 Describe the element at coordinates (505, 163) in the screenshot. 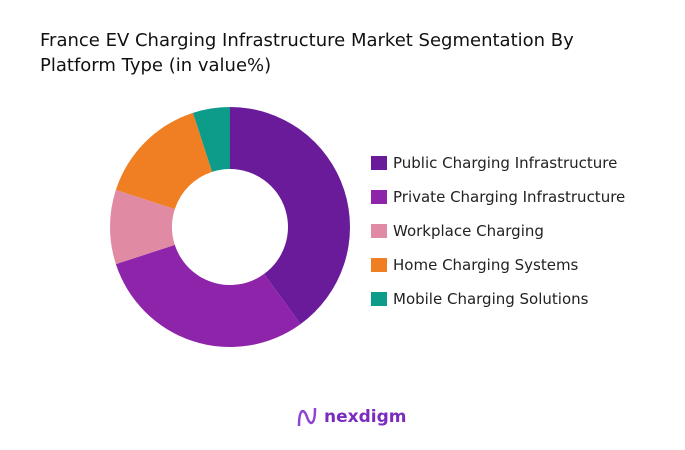

I see `legend-label: Public Charging Infrastructure` at that location.